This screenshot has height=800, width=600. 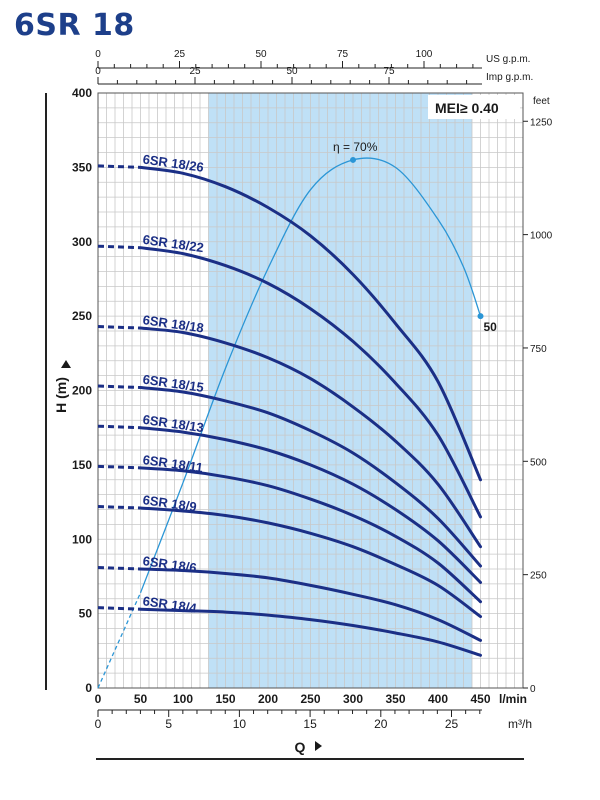 I want to click on us-gpm-tick-label: 0, so click(x=98, y=54).